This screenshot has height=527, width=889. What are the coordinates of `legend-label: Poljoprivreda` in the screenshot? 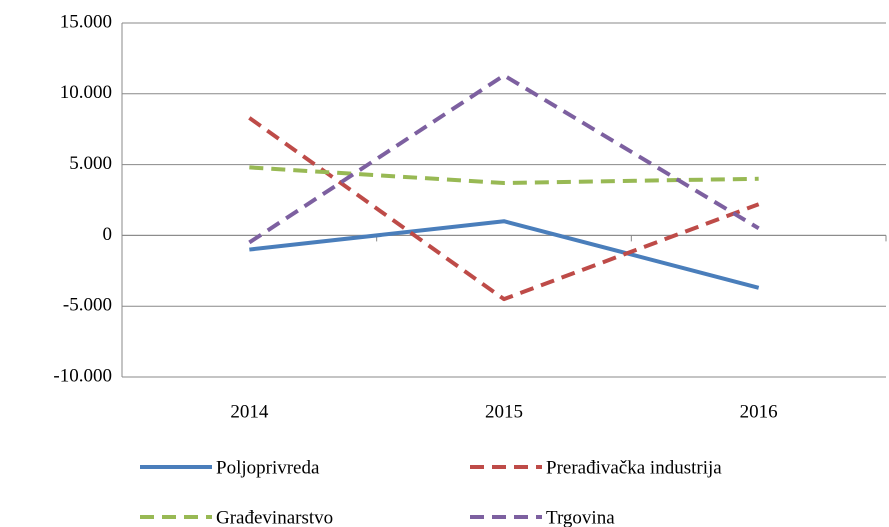 It's located at (268, 467).